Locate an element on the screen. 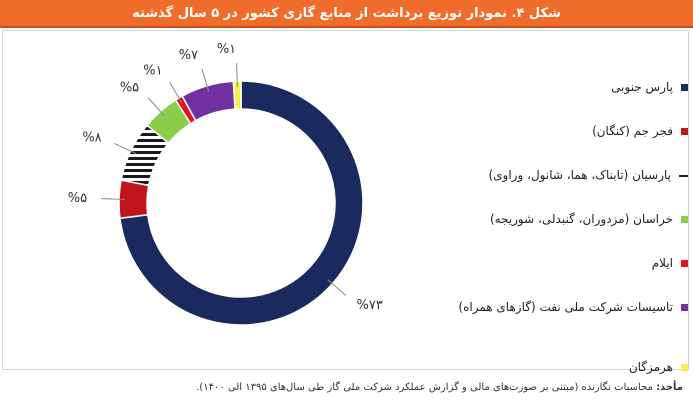 Image resolution: width=693 pixels, height=415 pixels. legend-label: ایلام is located at coordinates (662, 263).